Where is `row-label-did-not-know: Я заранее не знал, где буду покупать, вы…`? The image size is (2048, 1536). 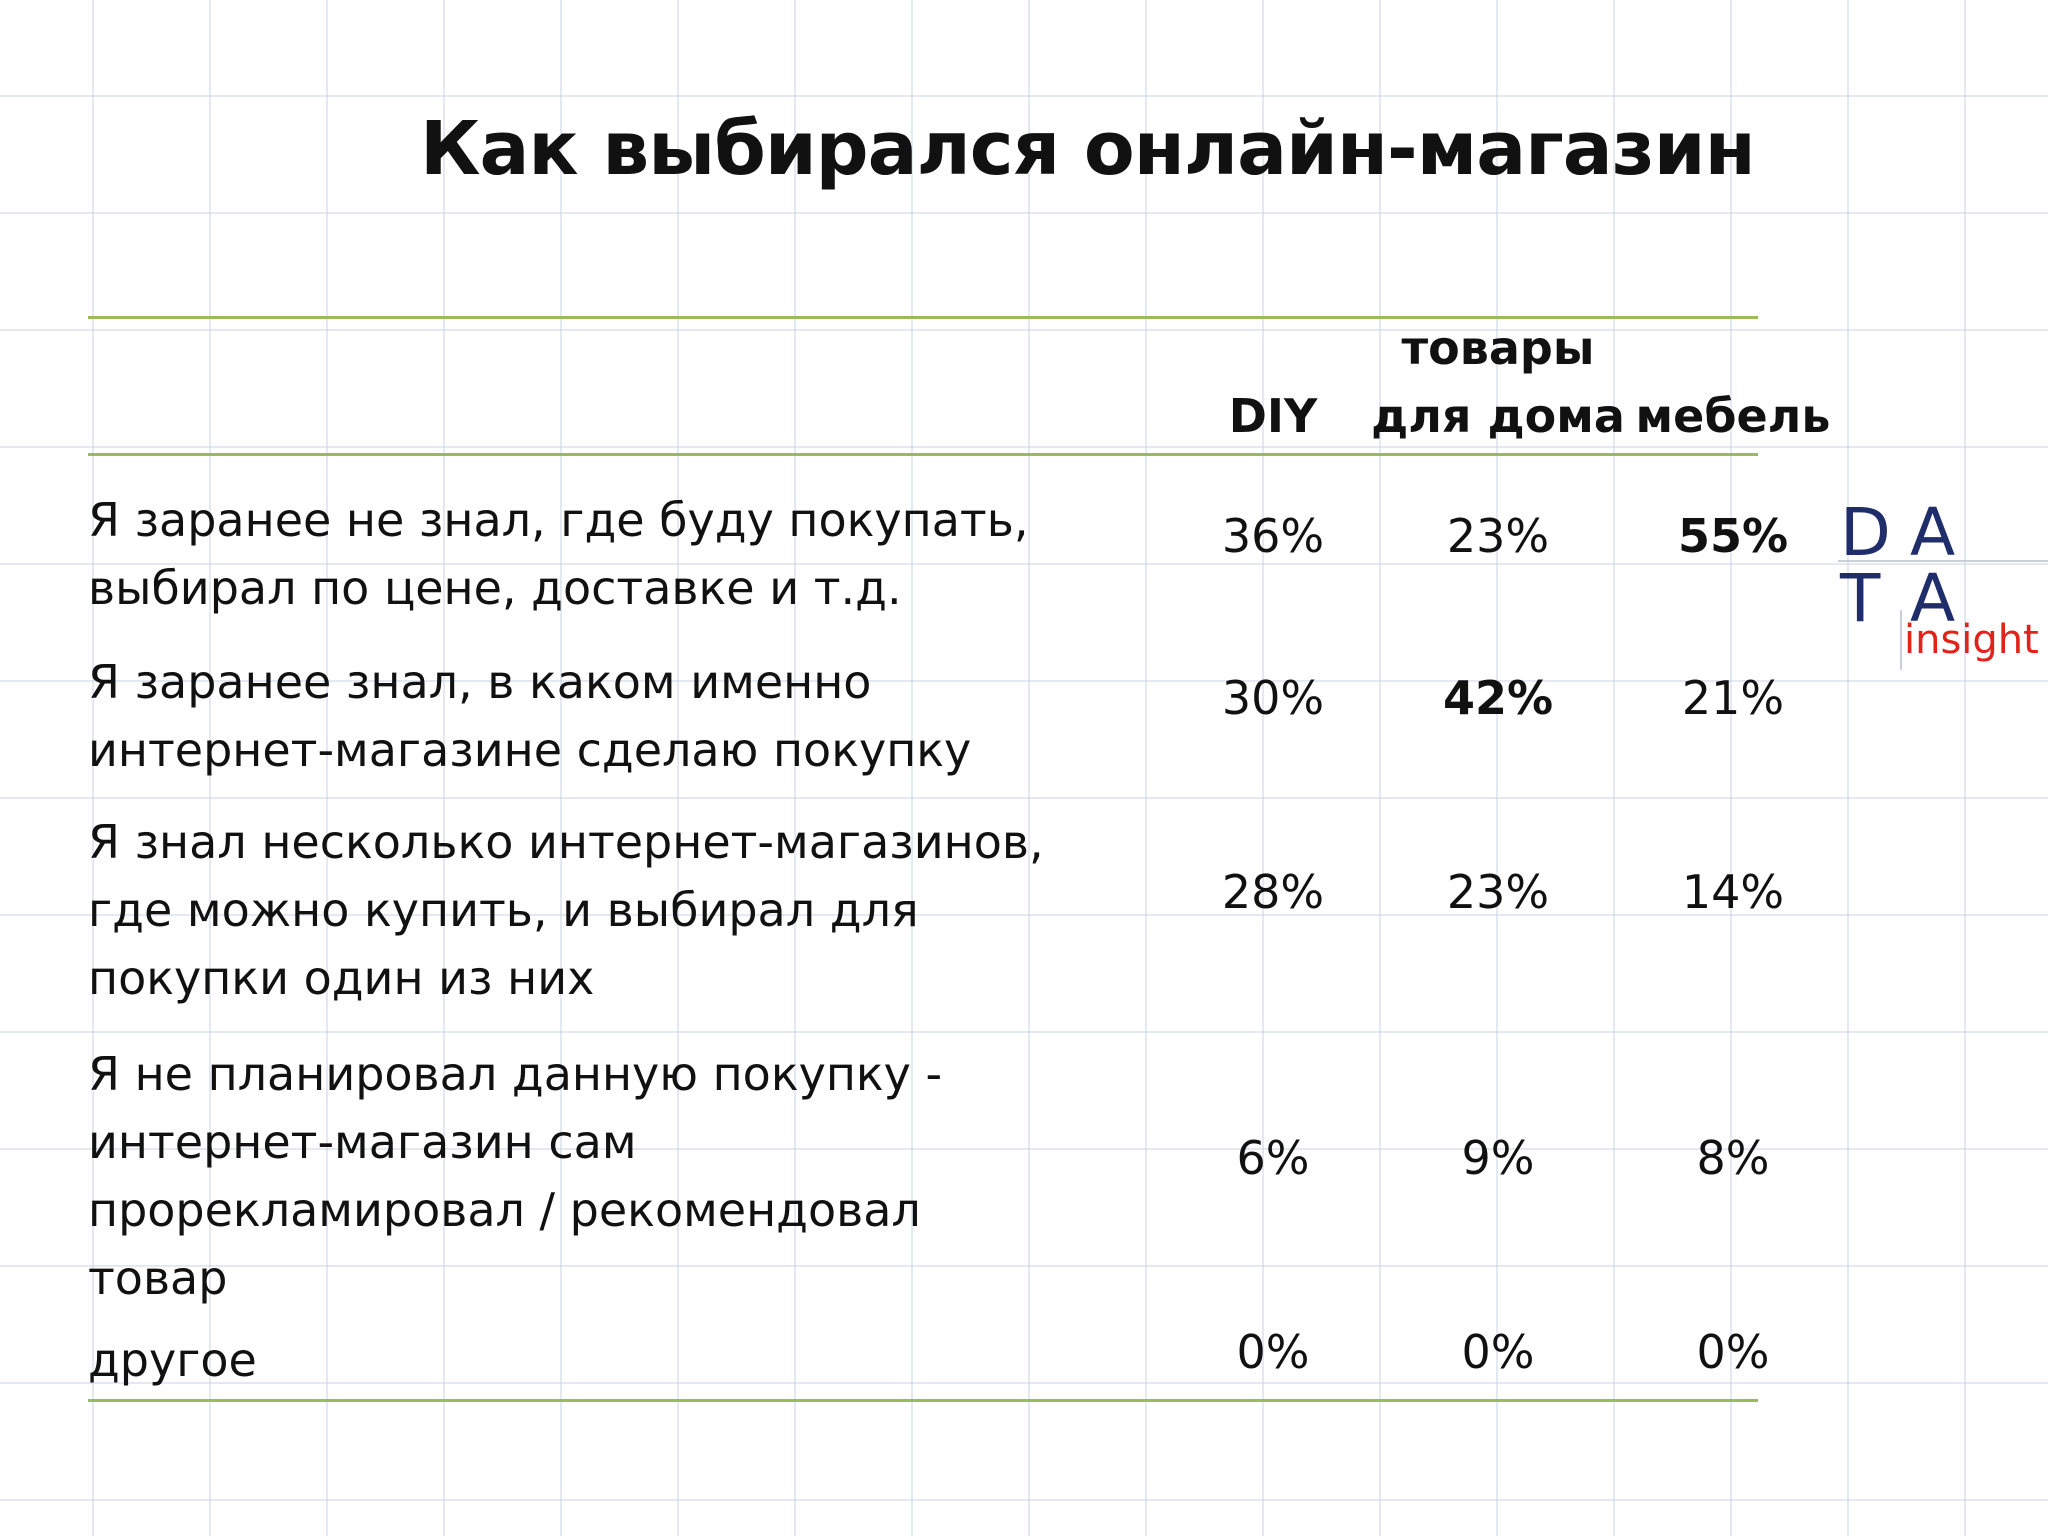 row-label-did-not-know: Я заранее не знал, где буду покупать, вы… is located at coordinates (558, 554).